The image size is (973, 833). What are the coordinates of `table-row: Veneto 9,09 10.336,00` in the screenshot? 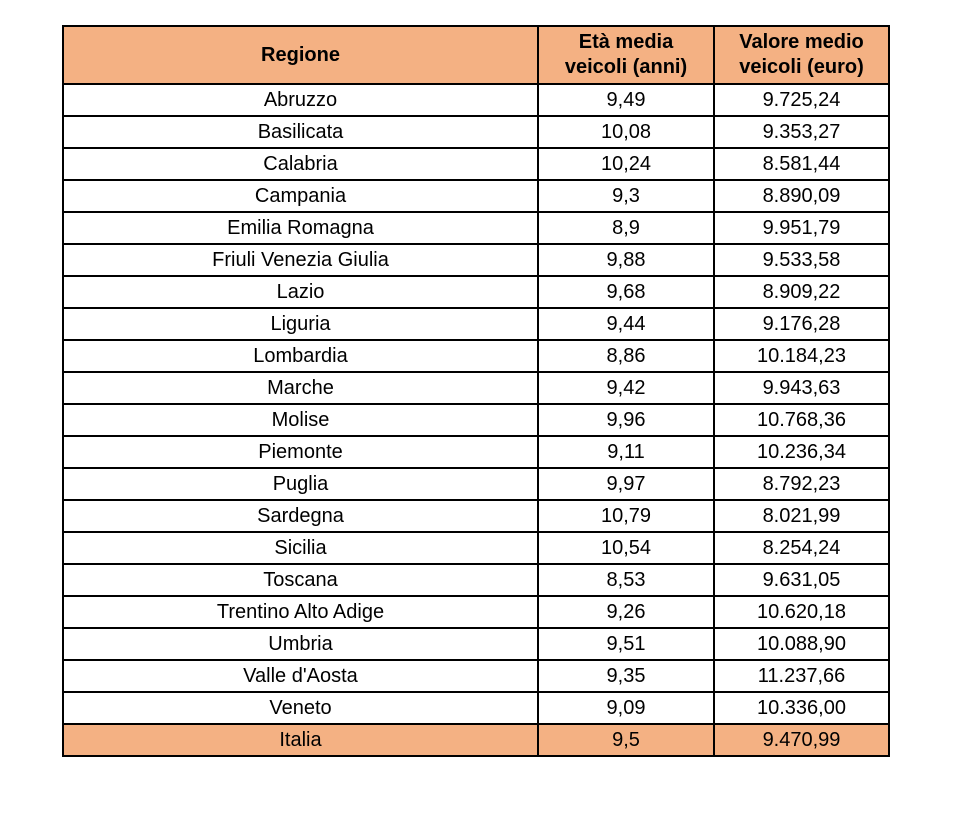 It's located at (476, 708).